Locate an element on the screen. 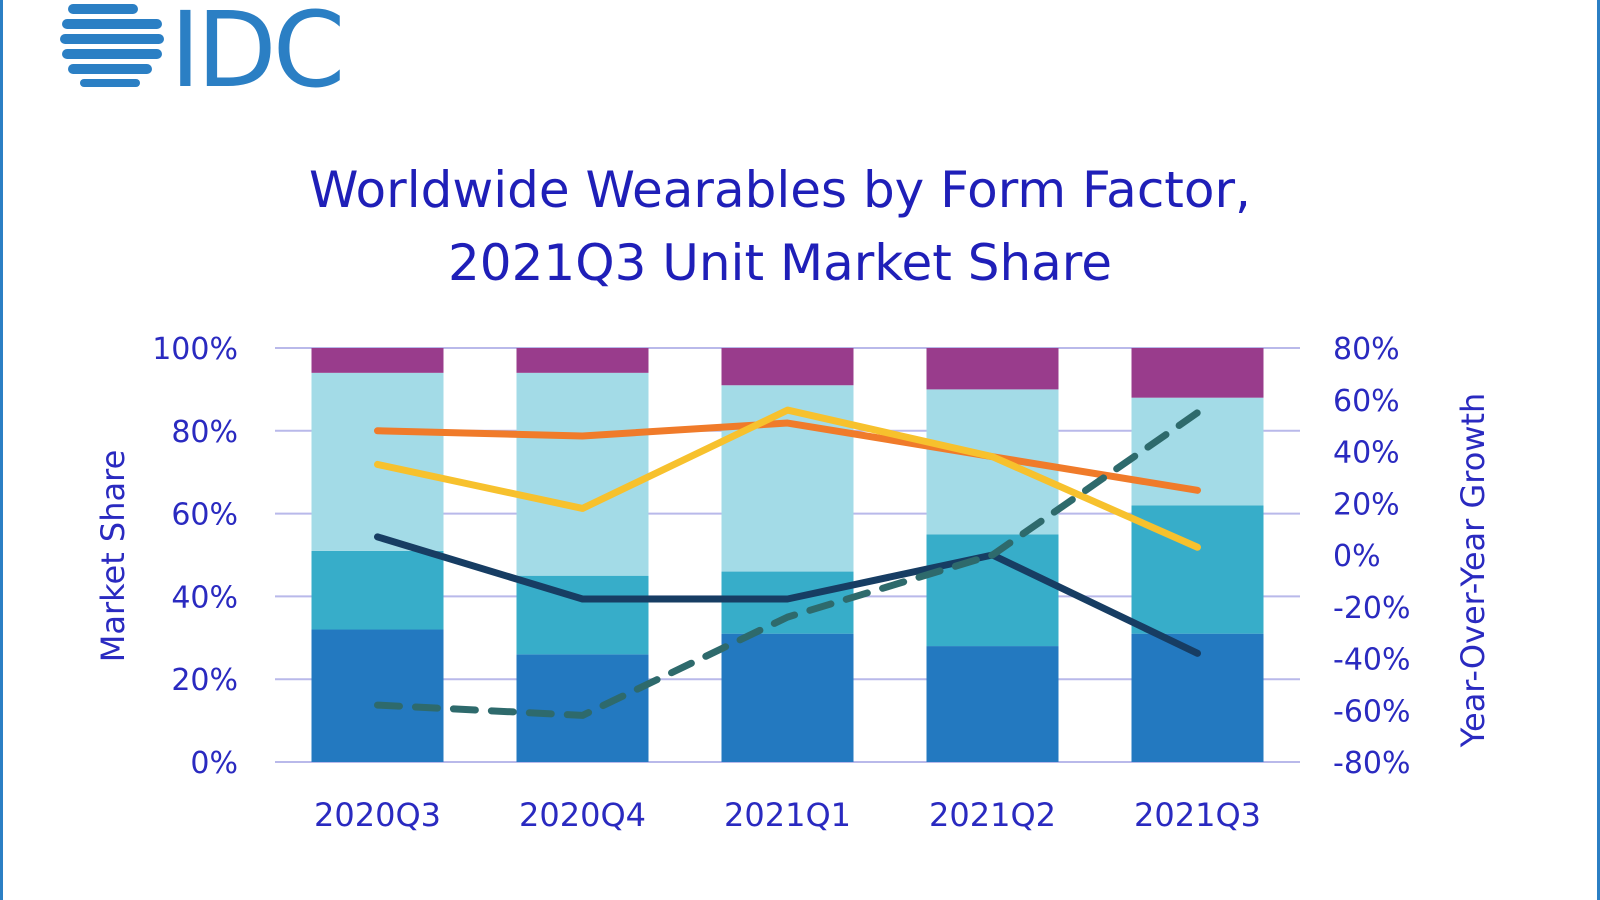 The image size is (1600, 900). y2-axis-ticks: -80% -60% -40% -20% 0% 20% 40% 60% 80% is located at coordinates (1372, 556).